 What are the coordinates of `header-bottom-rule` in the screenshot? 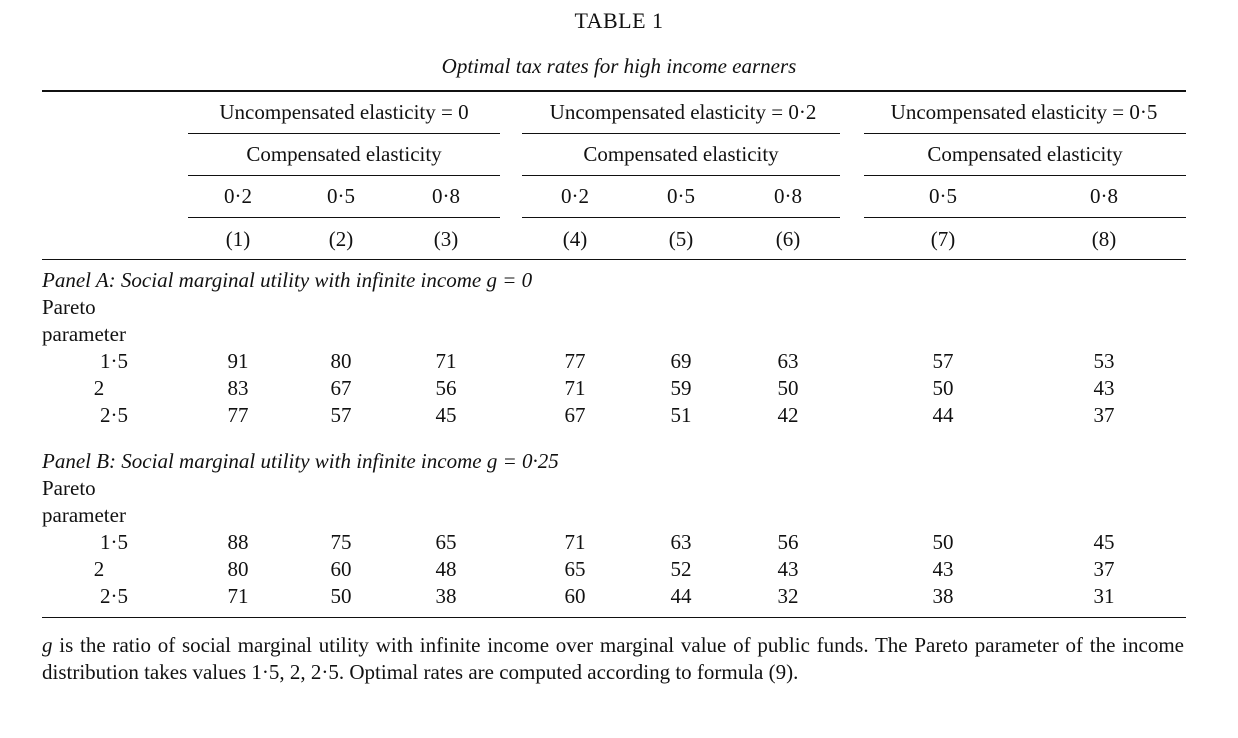 It's located at (614, 259).